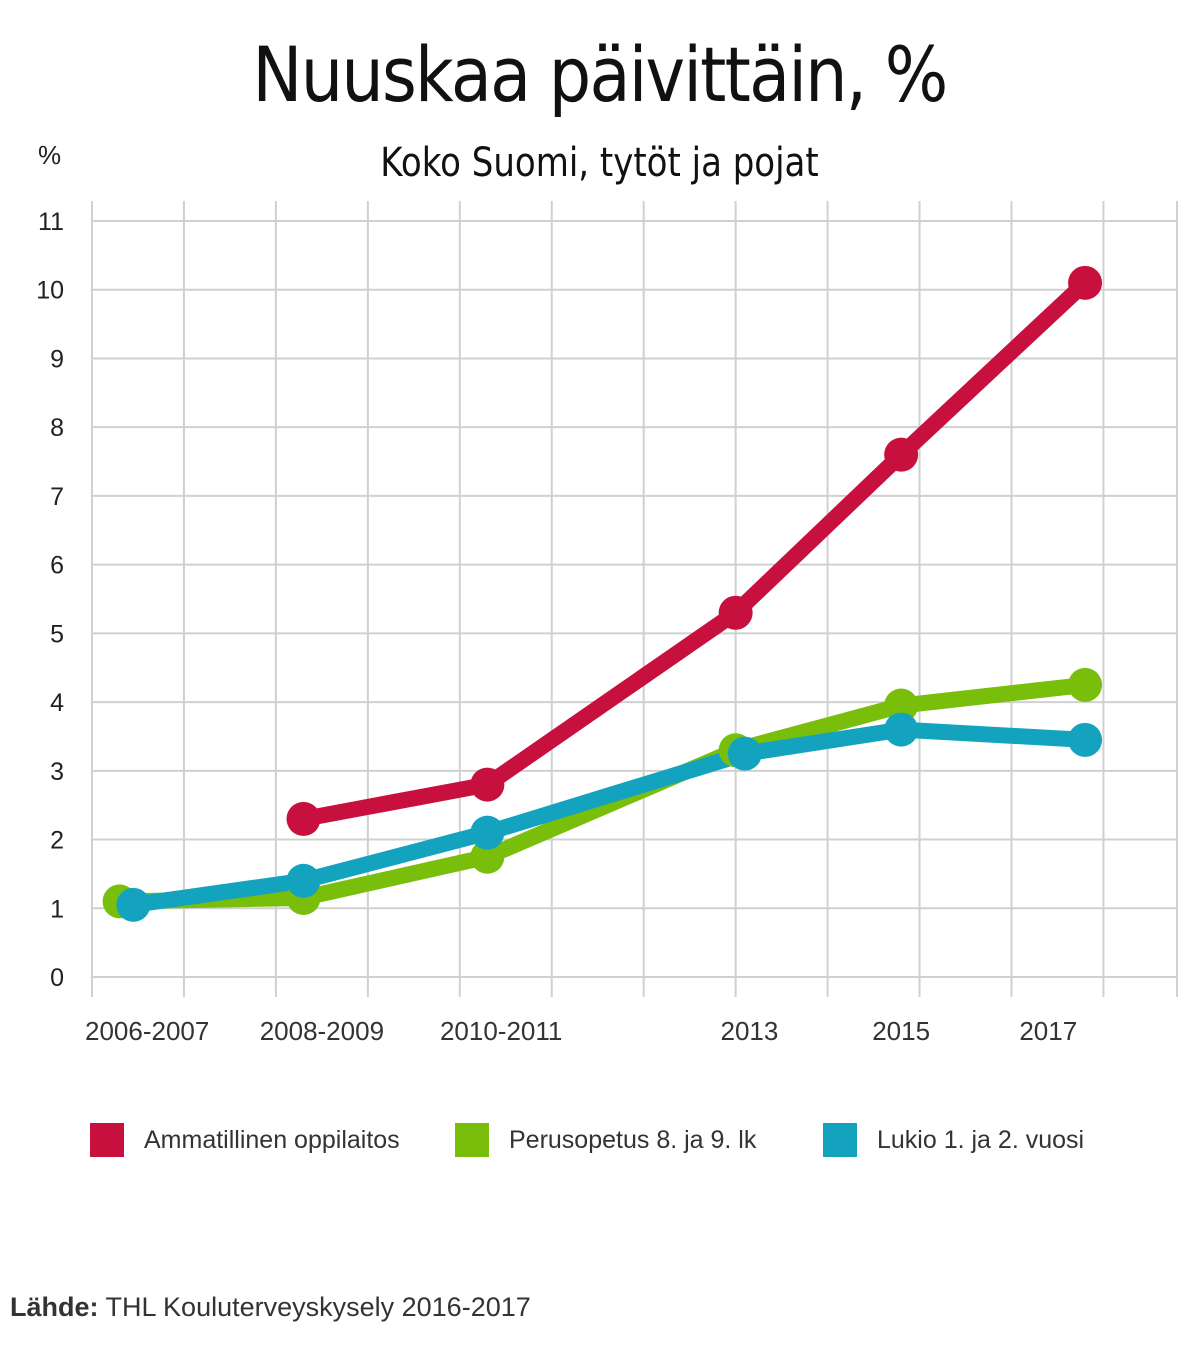 The height and width of the screenshot is (1365, 1199). I want to click on y-tick-label: 4, so click(57, 703).